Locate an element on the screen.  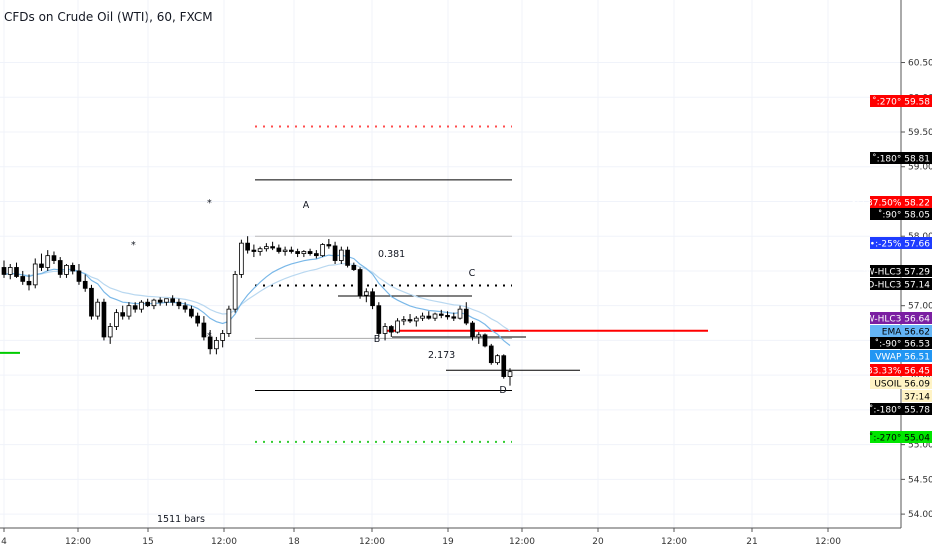
price-tag: EMA 56.62 is located at coordinates (901, 331).